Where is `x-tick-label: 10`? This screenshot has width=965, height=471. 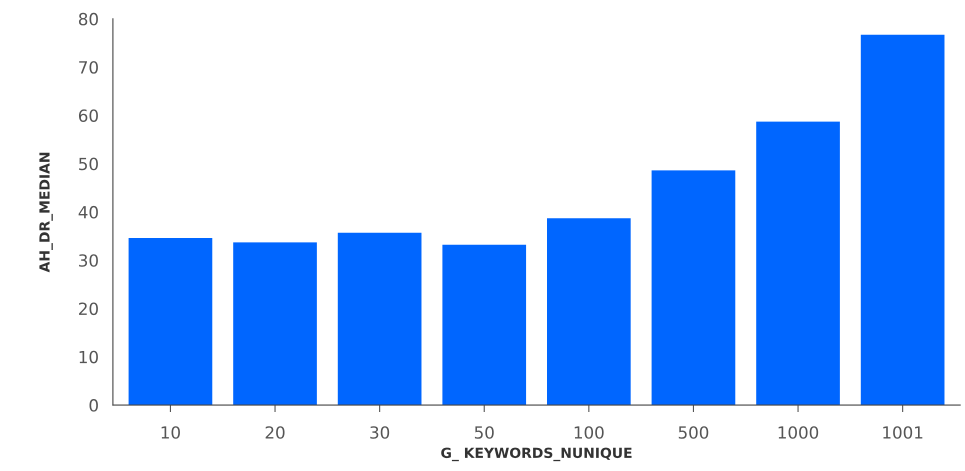
x-tick-label: 10 is located at coordinates (171, 432).